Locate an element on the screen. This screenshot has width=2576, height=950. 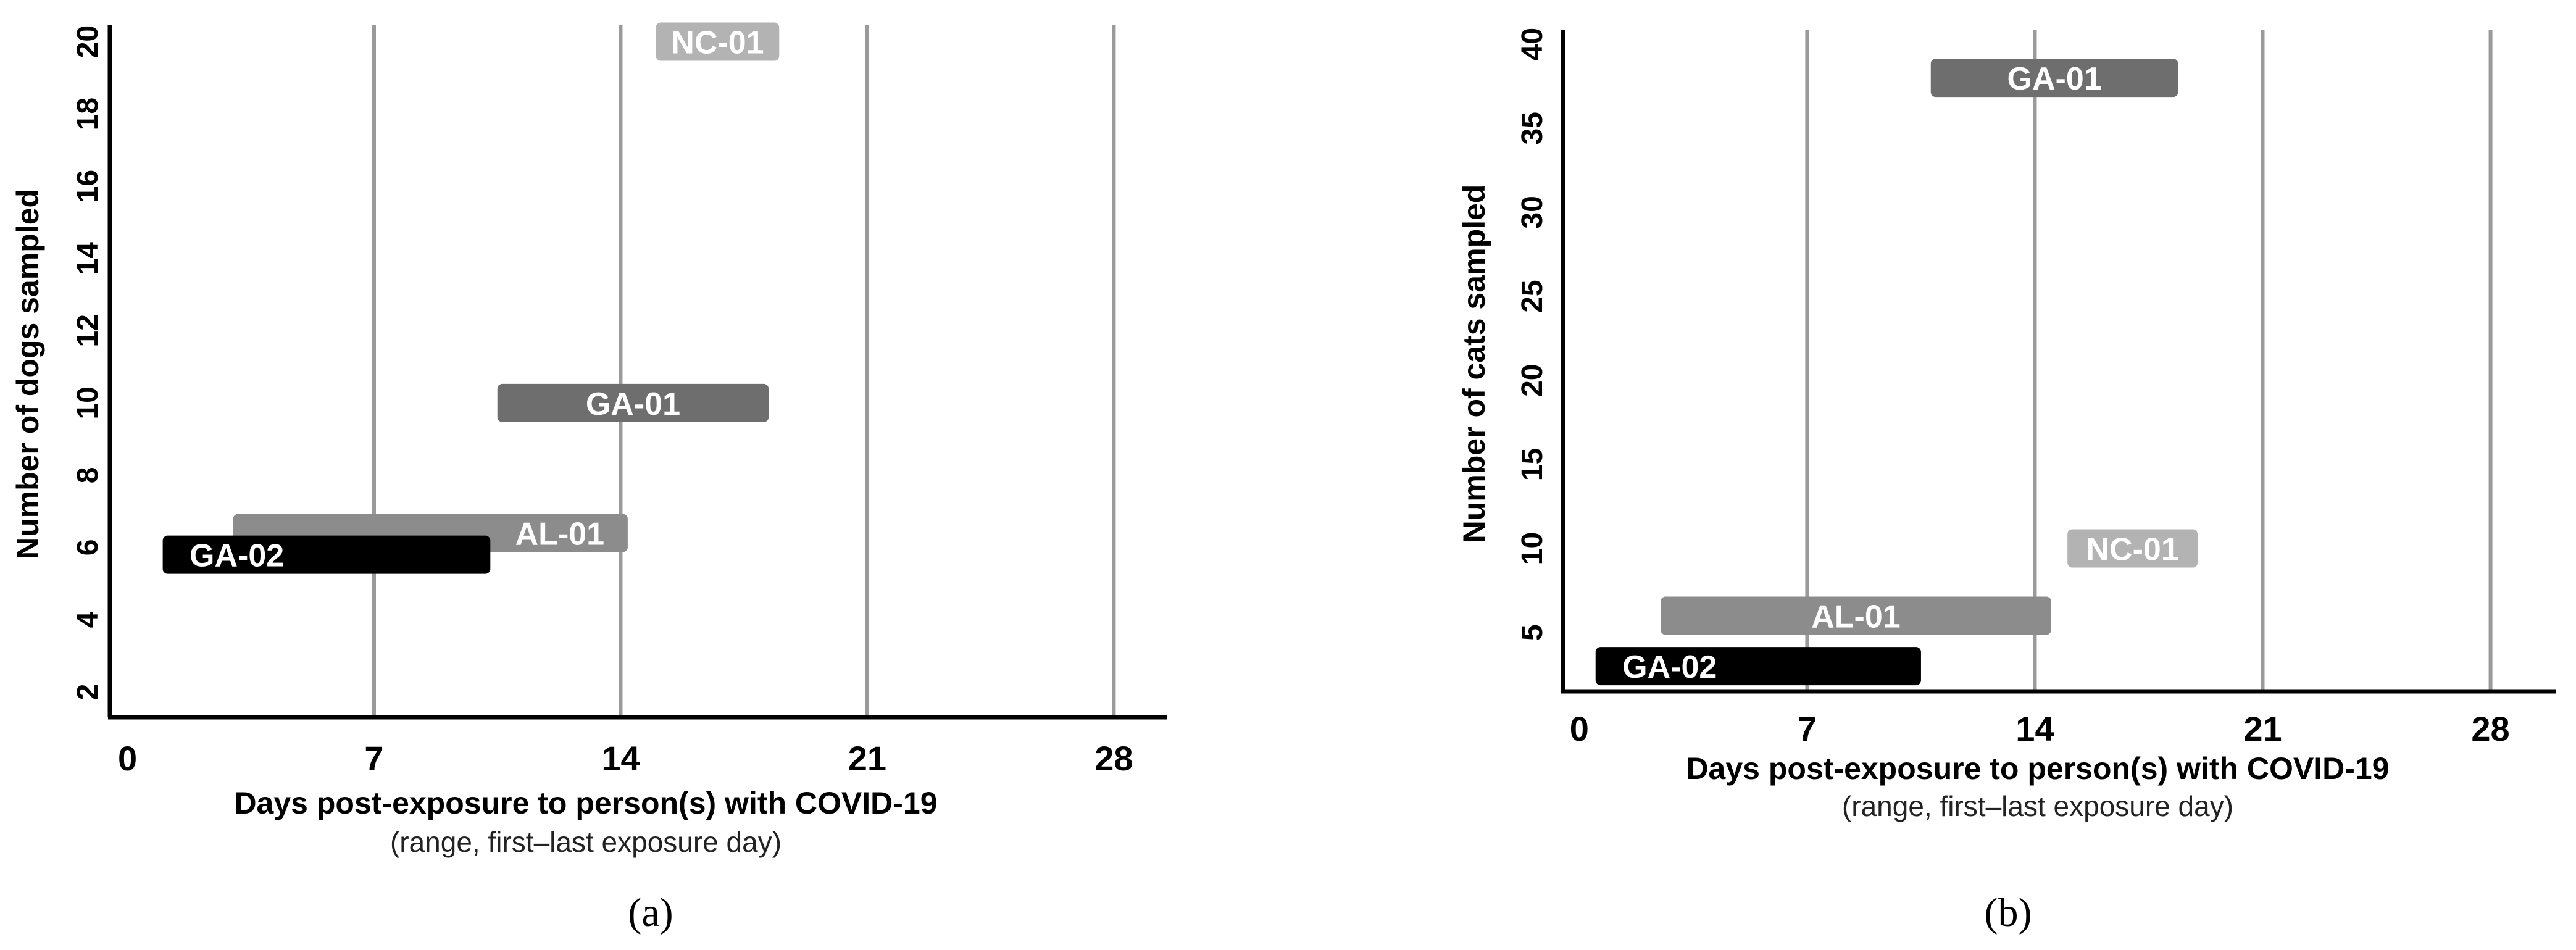
y-tick-label: 12 is located at coordinates (88, 331).